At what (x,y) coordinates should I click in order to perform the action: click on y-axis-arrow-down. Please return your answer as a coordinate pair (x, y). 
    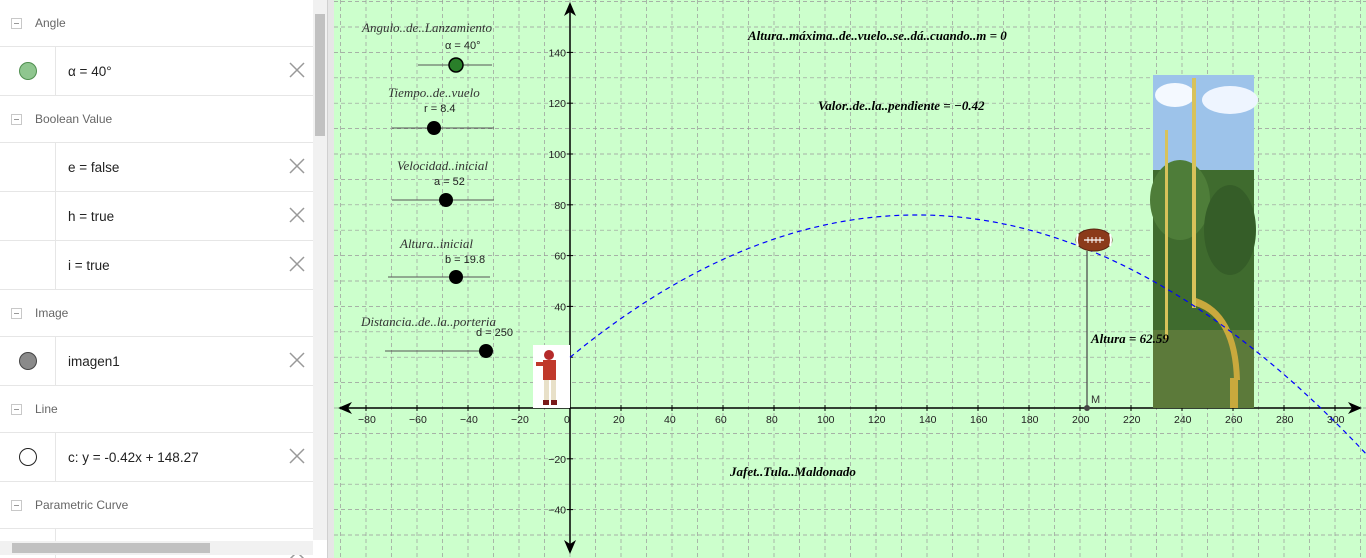
    Looking at the image, I should click on (570, 547).